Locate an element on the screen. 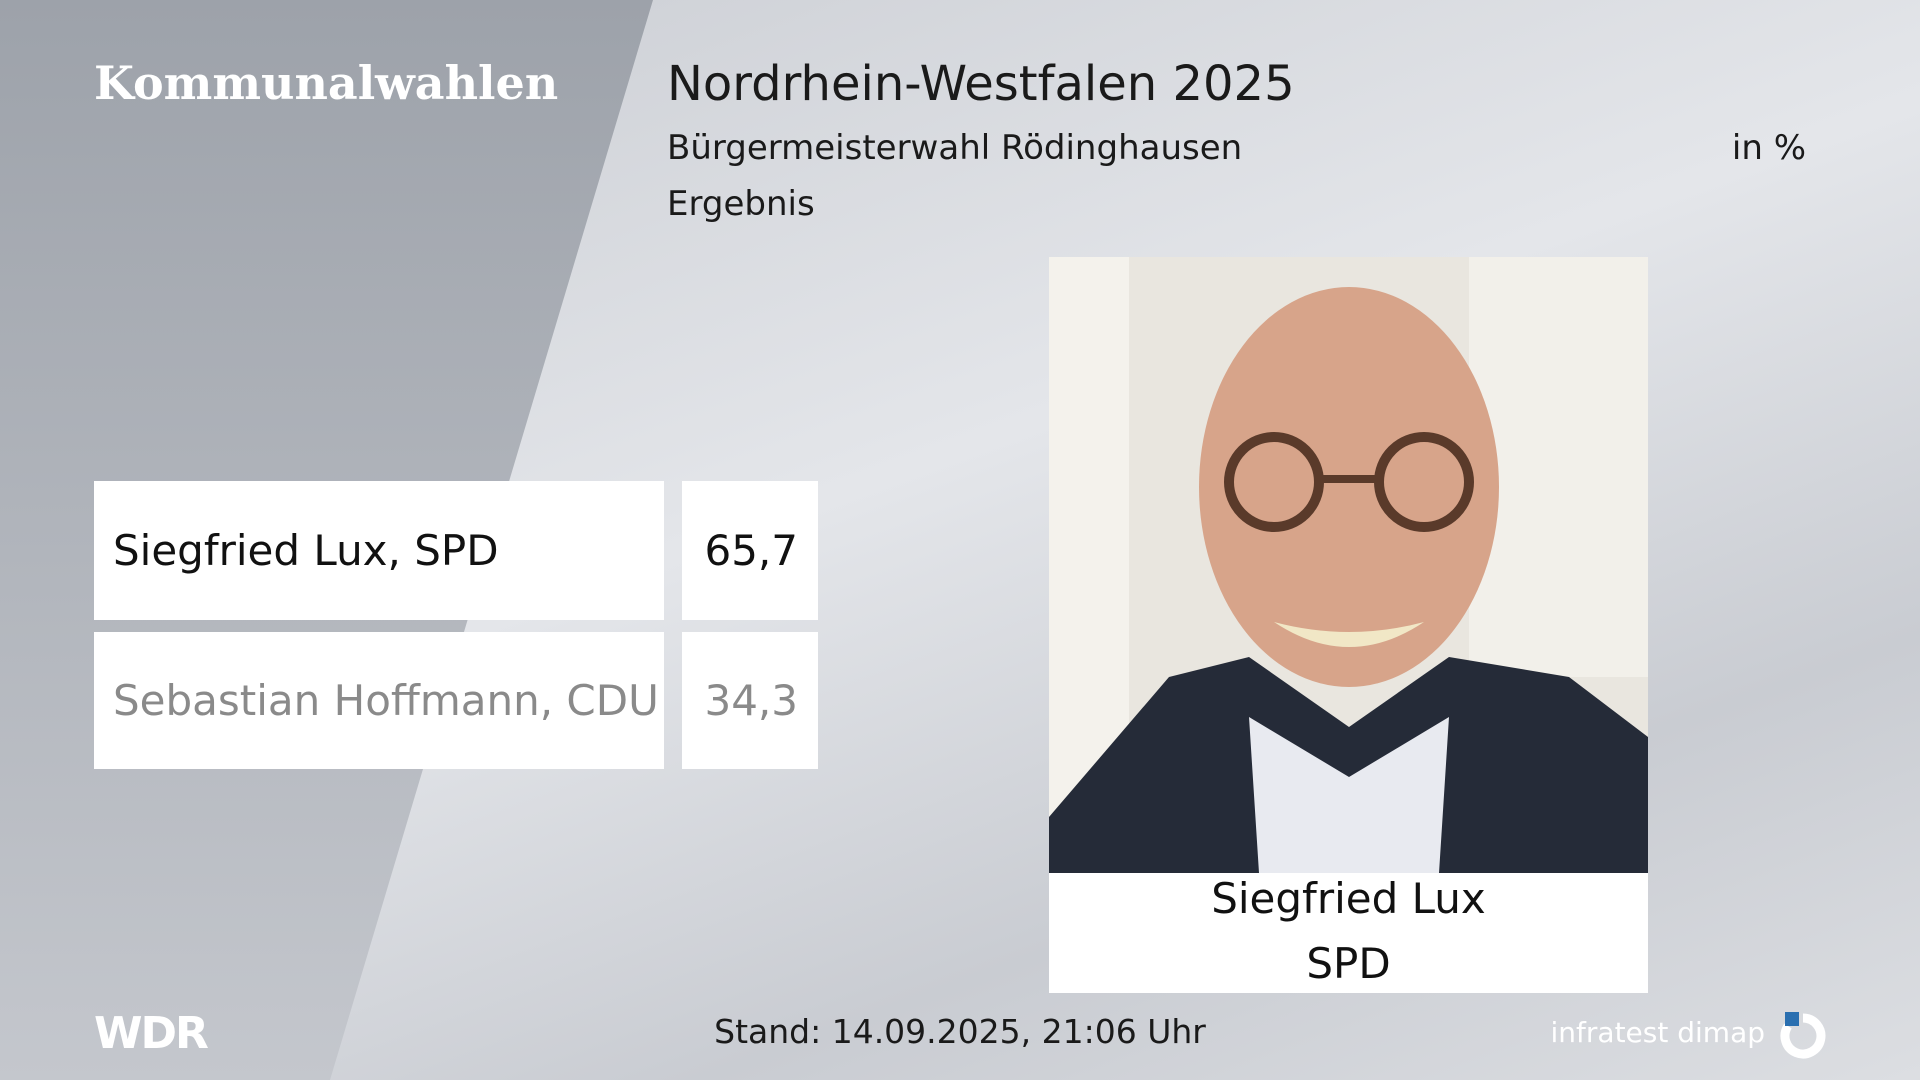  candidate-name: Siegfried Lux, SPD is located at coordinates (379, 550).